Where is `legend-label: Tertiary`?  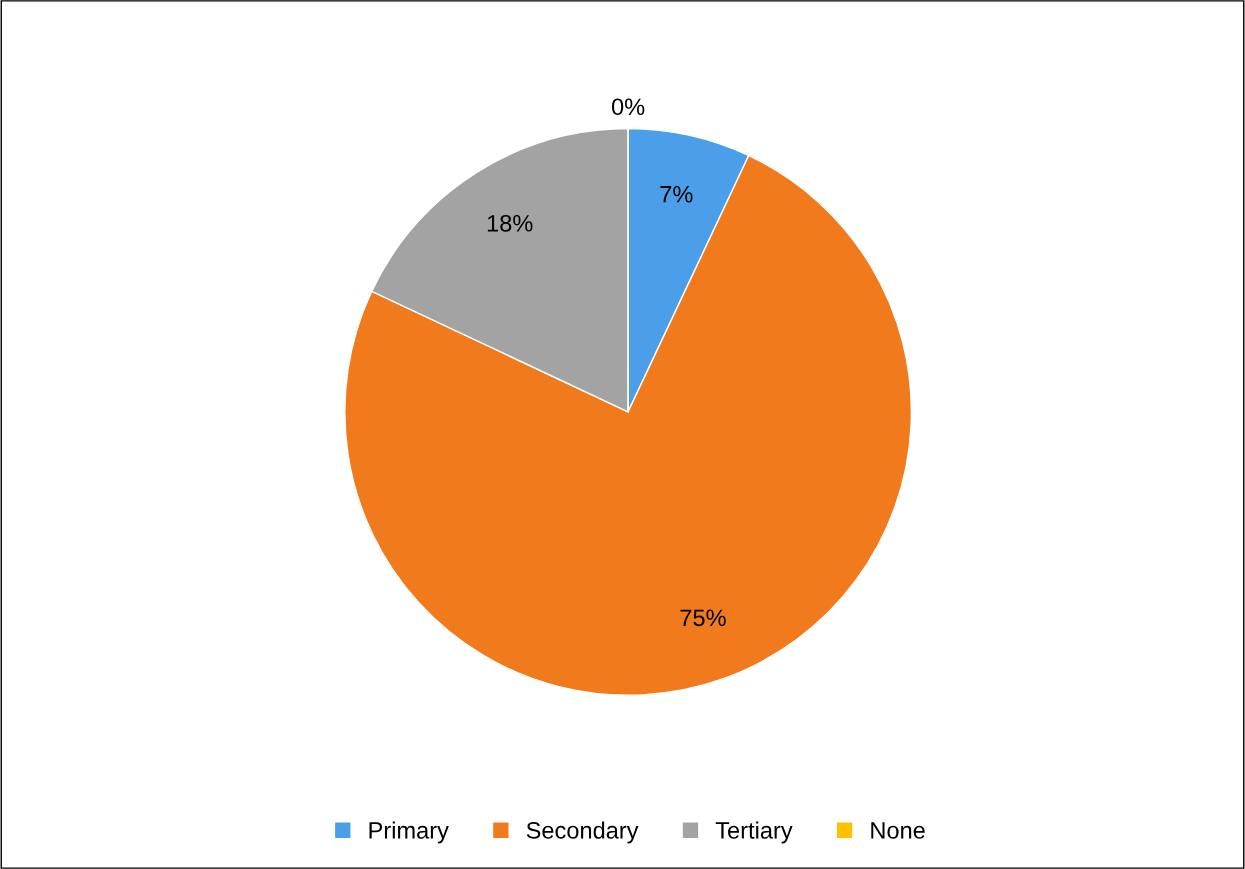 legend-label: Tertiary is located at coordinates (754, 832).